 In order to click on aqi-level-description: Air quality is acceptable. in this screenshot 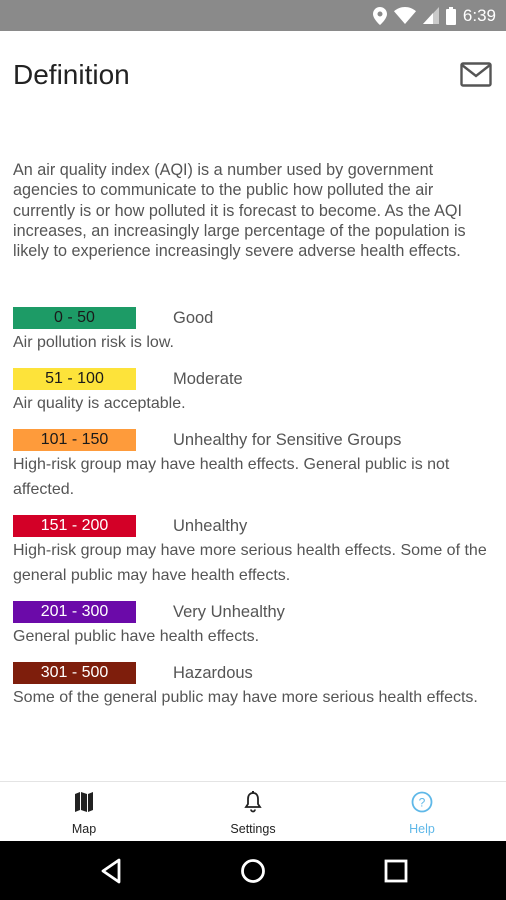, I will do `click(99, 403)`.